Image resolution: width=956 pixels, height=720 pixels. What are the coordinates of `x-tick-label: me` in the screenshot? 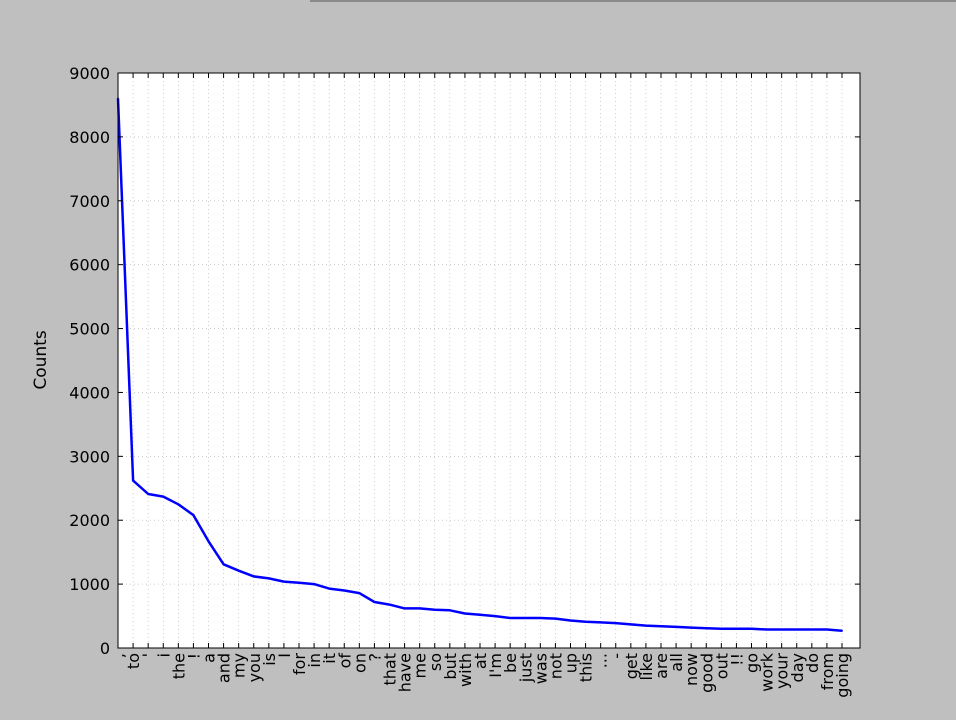 It's located at (420, 665).